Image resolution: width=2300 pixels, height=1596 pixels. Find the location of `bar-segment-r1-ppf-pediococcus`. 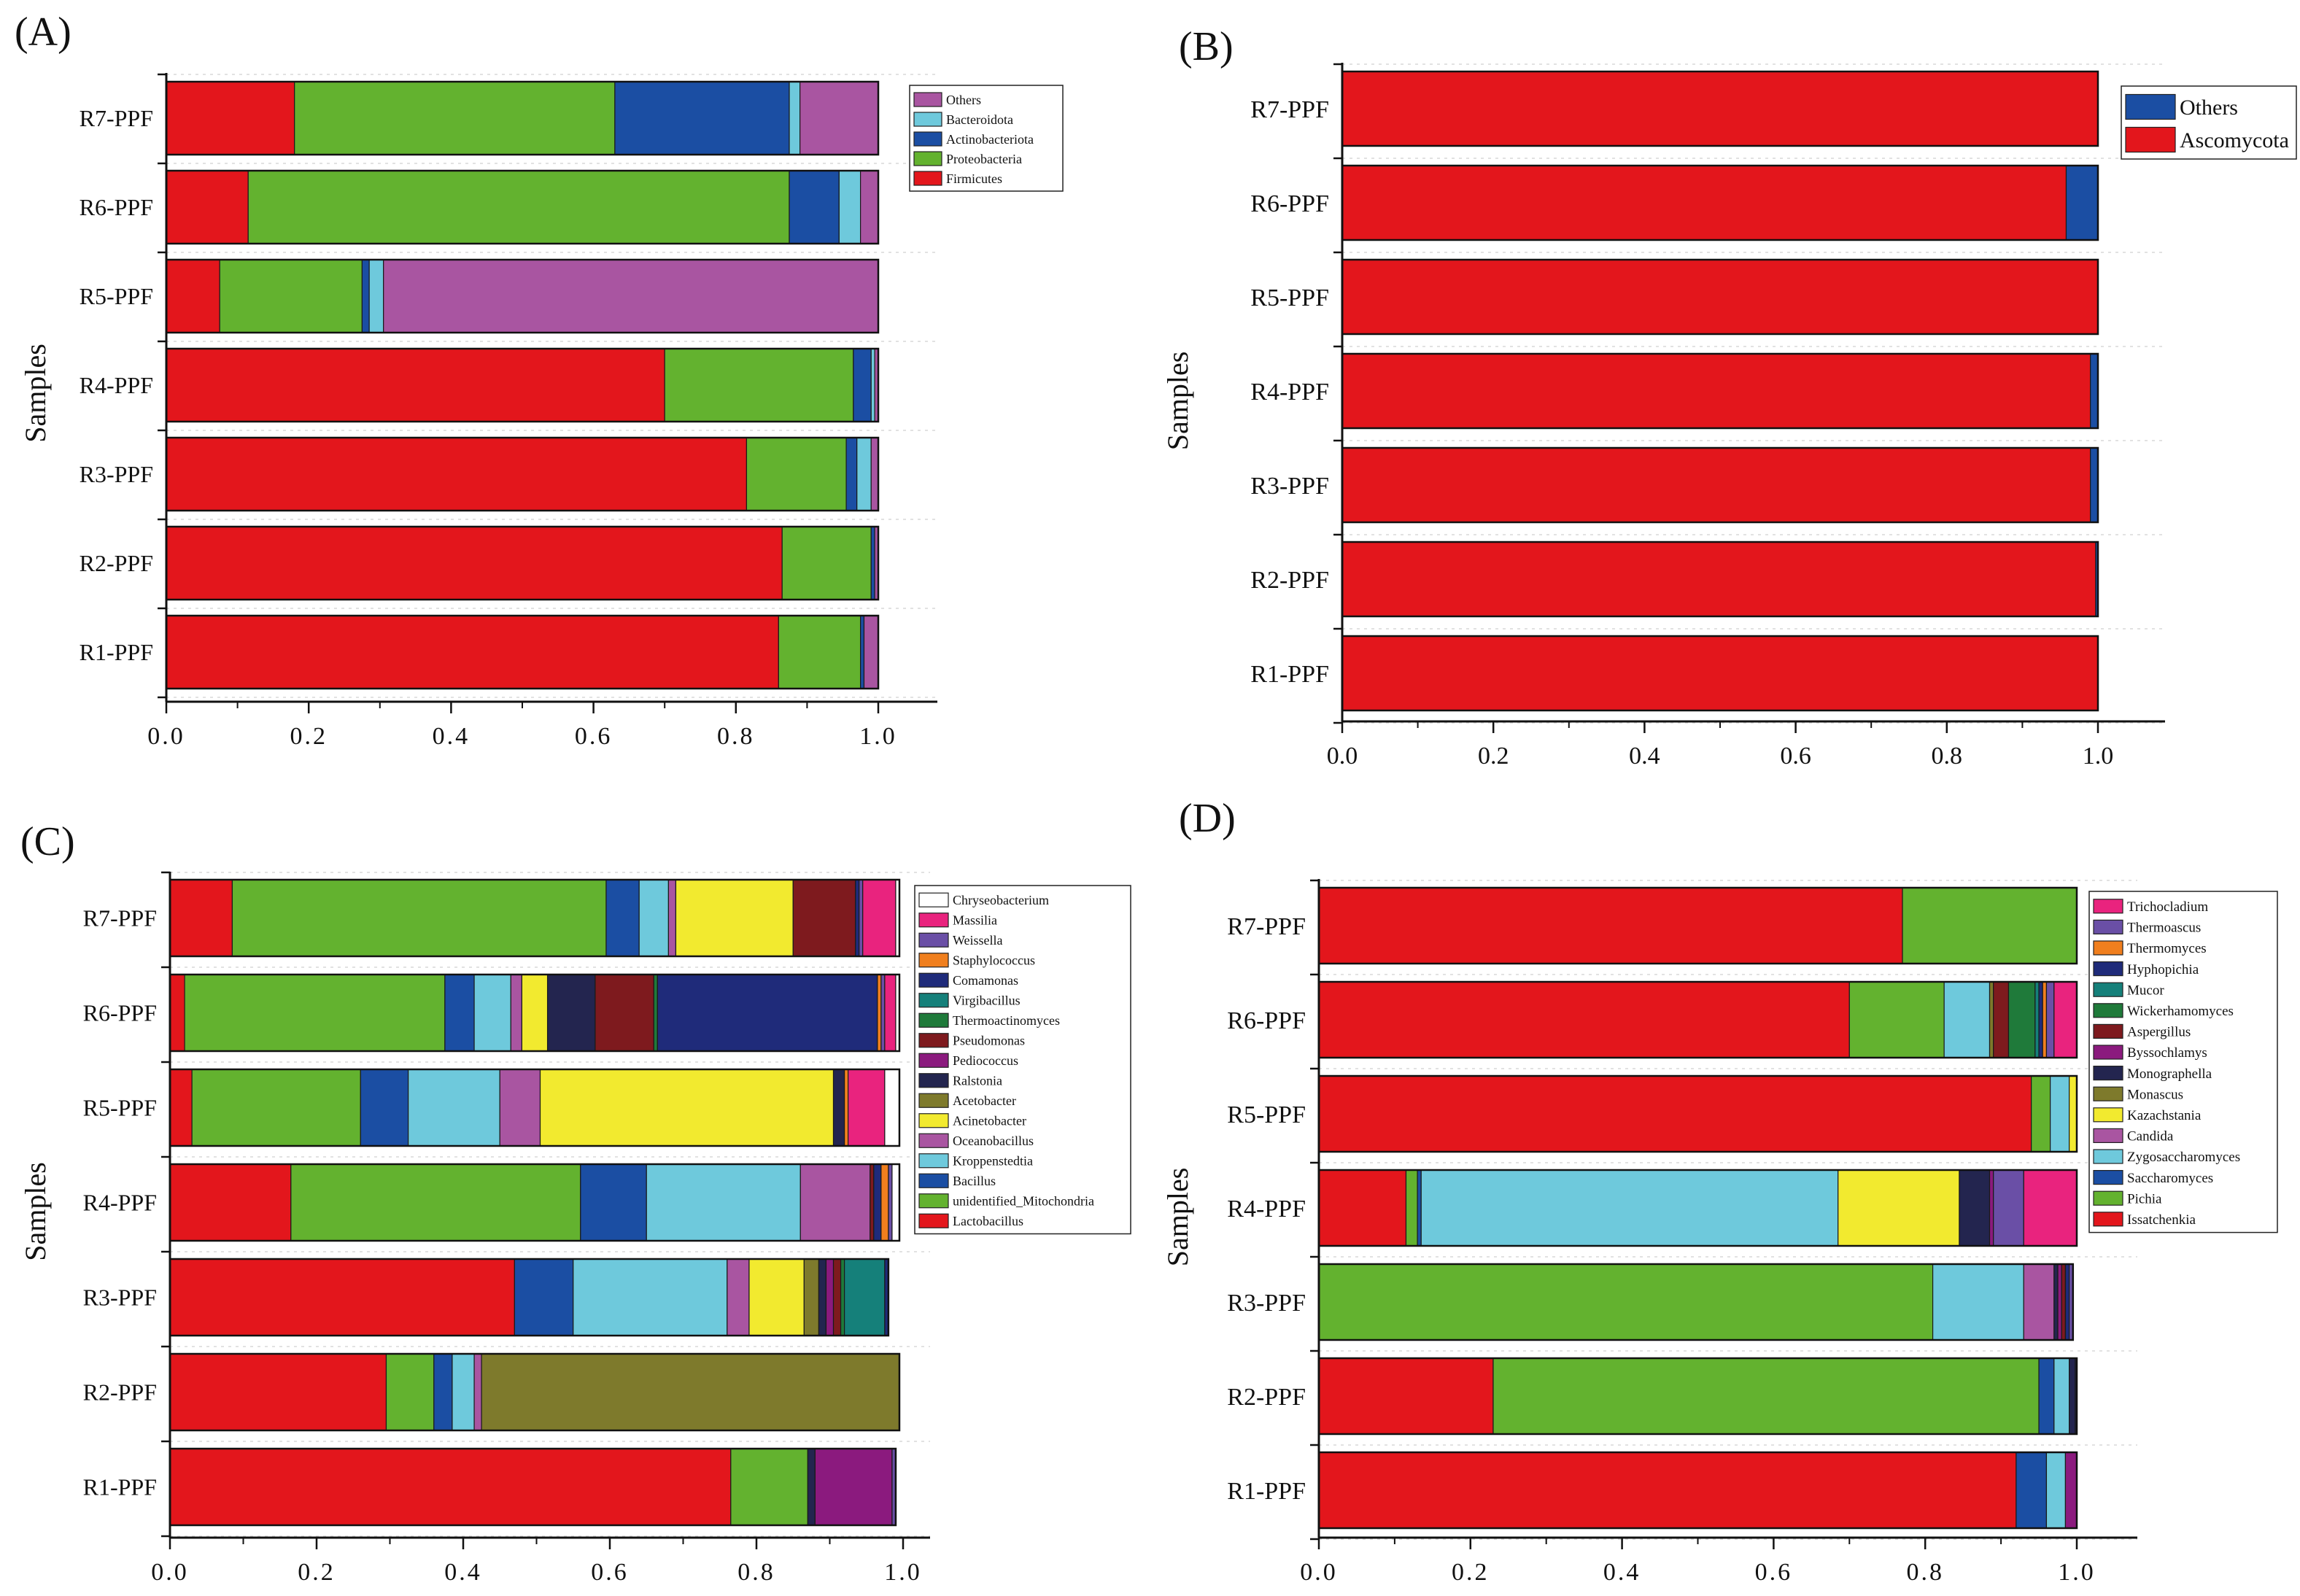

bar-segment-r1-ppf-pediococcus is located at coordinates (853, 1487).